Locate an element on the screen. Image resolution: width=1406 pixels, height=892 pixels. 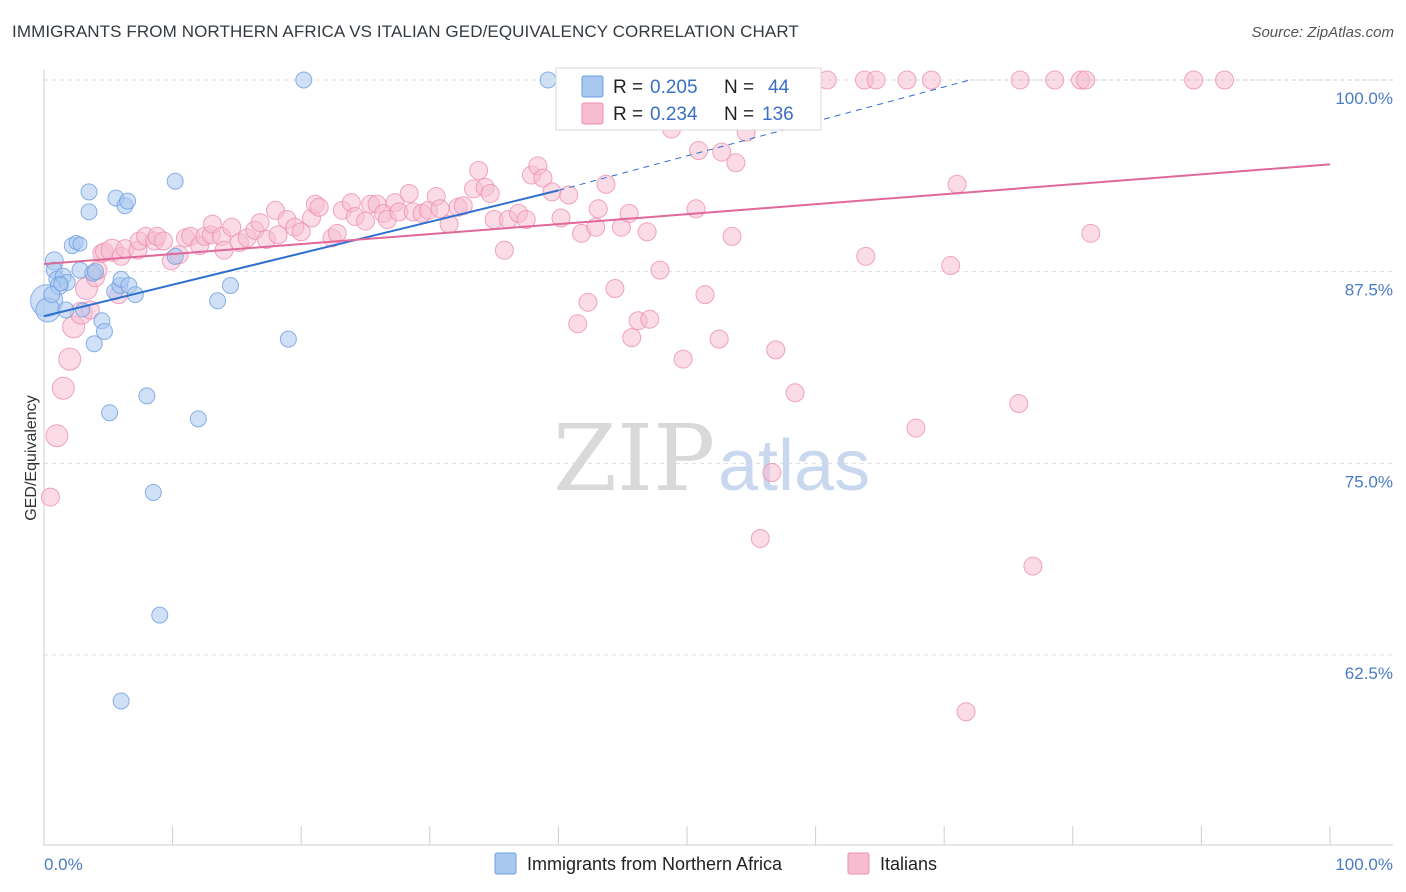
watermark-atlas: atlas is located at coordinates (794, 466).